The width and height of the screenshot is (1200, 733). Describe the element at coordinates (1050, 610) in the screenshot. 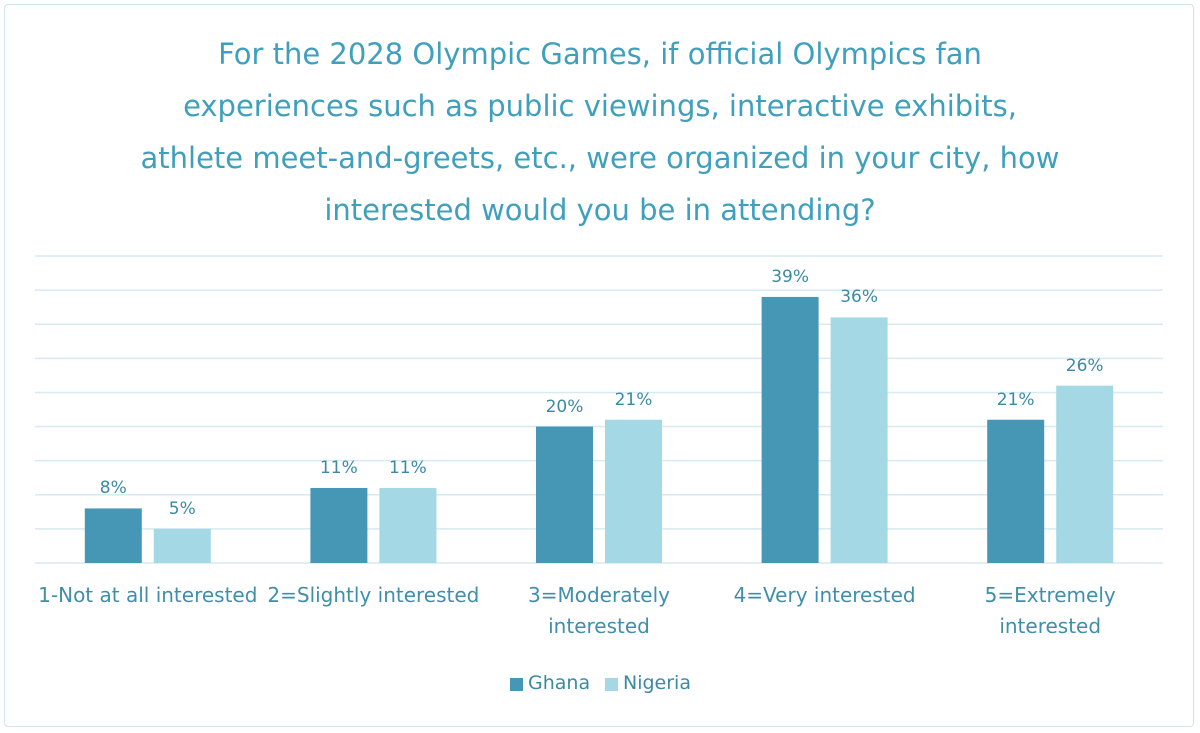

I see `x-tick-label: 5=Extremely interested` at that location.